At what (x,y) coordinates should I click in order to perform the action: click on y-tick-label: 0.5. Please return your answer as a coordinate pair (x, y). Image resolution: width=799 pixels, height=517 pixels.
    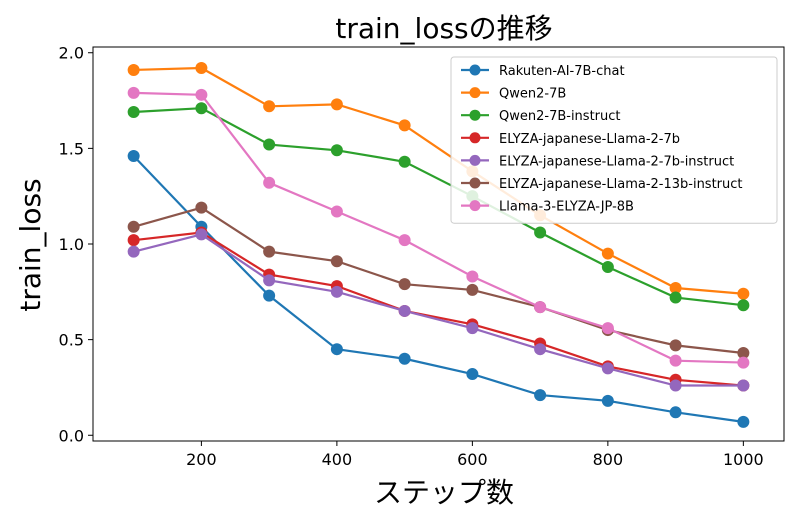
    Looking at the image, I should click on (71, 340).